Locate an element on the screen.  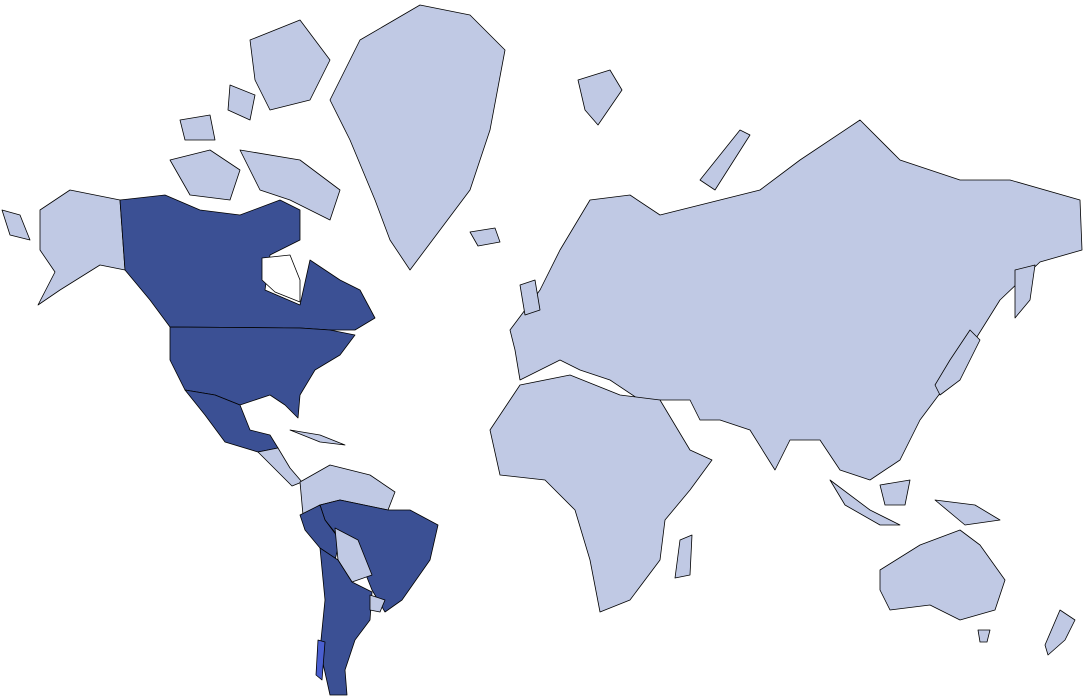
island-aleutian is located at coordinates (16, 225).